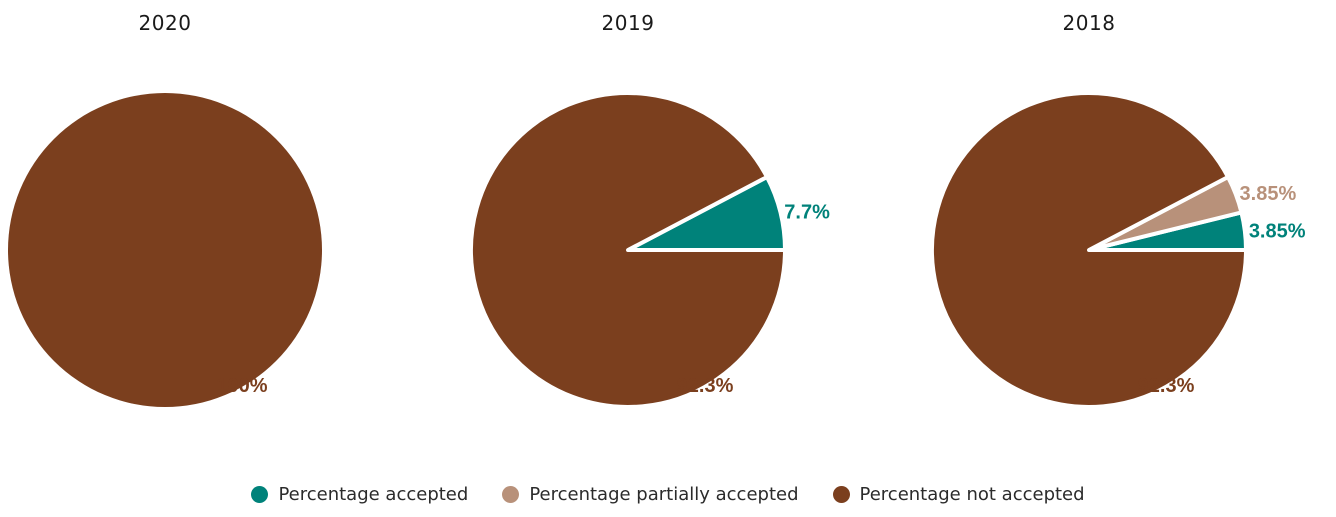 The height and width of the screenshot is (517, 1336). Describe the element at coordinates (664, 494) in the screenshot. I see `legend-label-partially-accepted: Percentage partially accepted` at that location.